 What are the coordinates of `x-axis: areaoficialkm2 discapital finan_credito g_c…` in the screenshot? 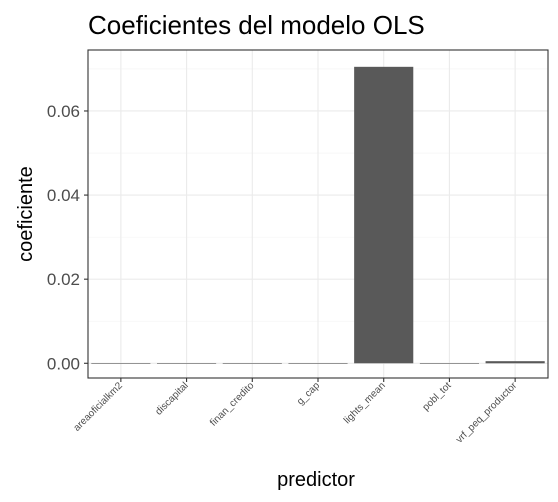 It's located at (296, 412).